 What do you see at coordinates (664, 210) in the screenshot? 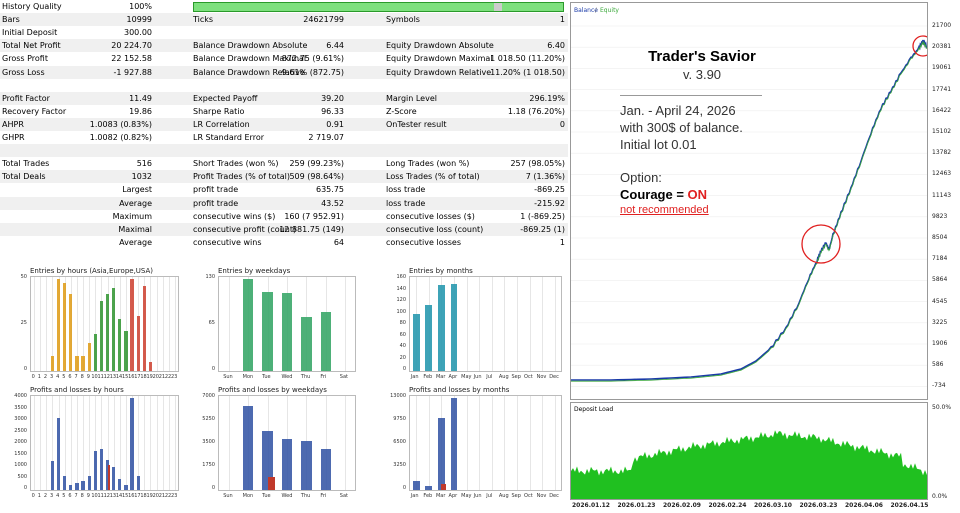
I see `promo-note: not recommended` at bounding box center [664, 210].